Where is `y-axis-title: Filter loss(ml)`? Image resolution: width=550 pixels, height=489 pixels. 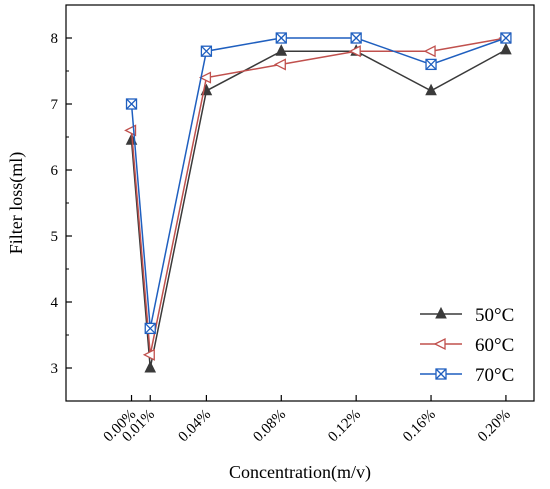 y-axis-title: Filter loss(ml) is located at coordinates (16, 203).